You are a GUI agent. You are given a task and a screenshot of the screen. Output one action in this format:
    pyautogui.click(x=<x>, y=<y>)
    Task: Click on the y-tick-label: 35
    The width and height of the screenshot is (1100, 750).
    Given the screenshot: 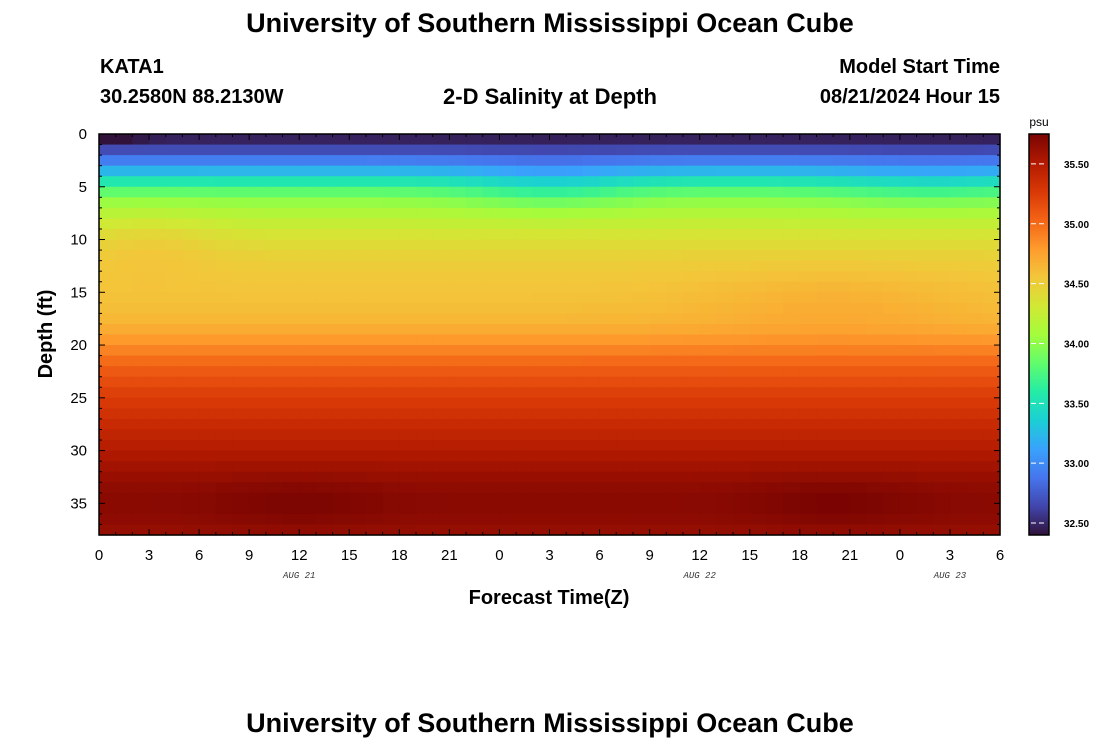 What is the action you would take?
    pyautogui.click(x=78, y=503)
    